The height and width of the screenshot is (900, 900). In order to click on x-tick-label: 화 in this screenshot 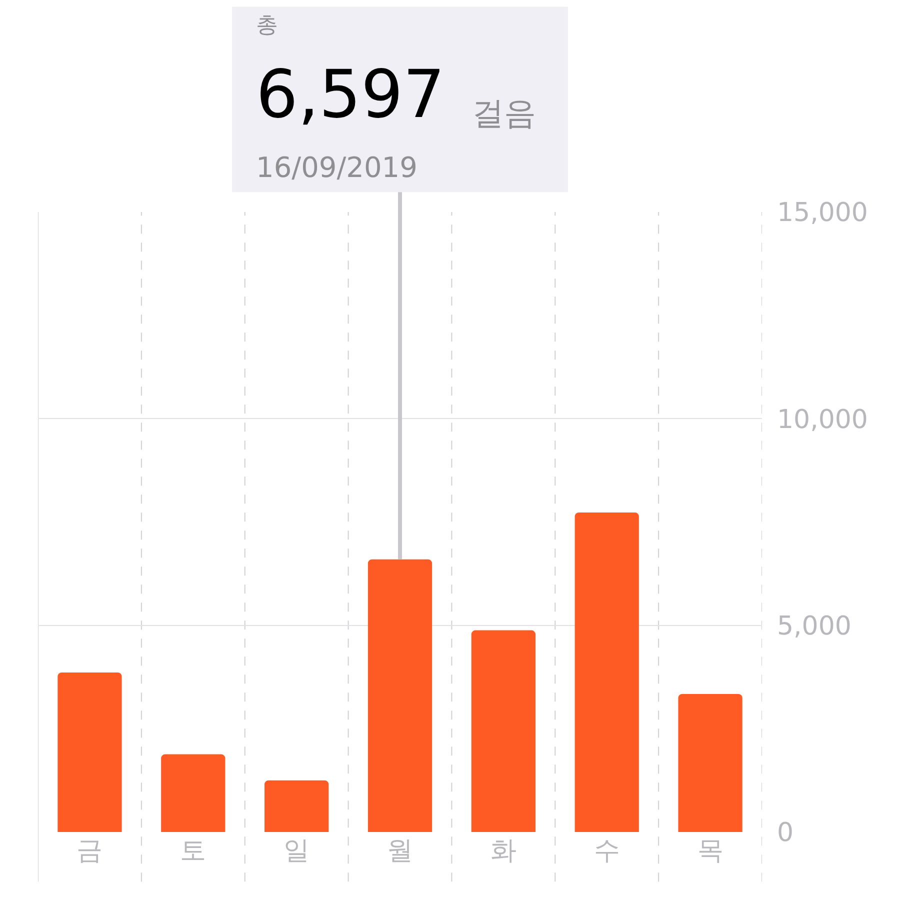, I will do `click(503, 851)`.